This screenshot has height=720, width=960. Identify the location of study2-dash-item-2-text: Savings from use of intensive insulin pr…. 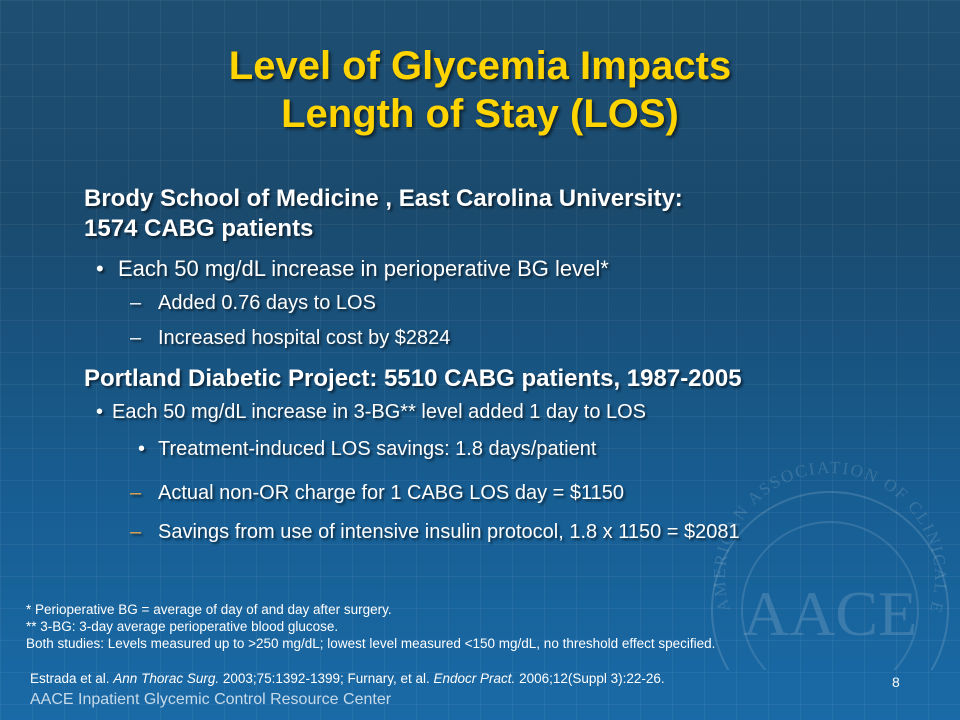
(449, 532).